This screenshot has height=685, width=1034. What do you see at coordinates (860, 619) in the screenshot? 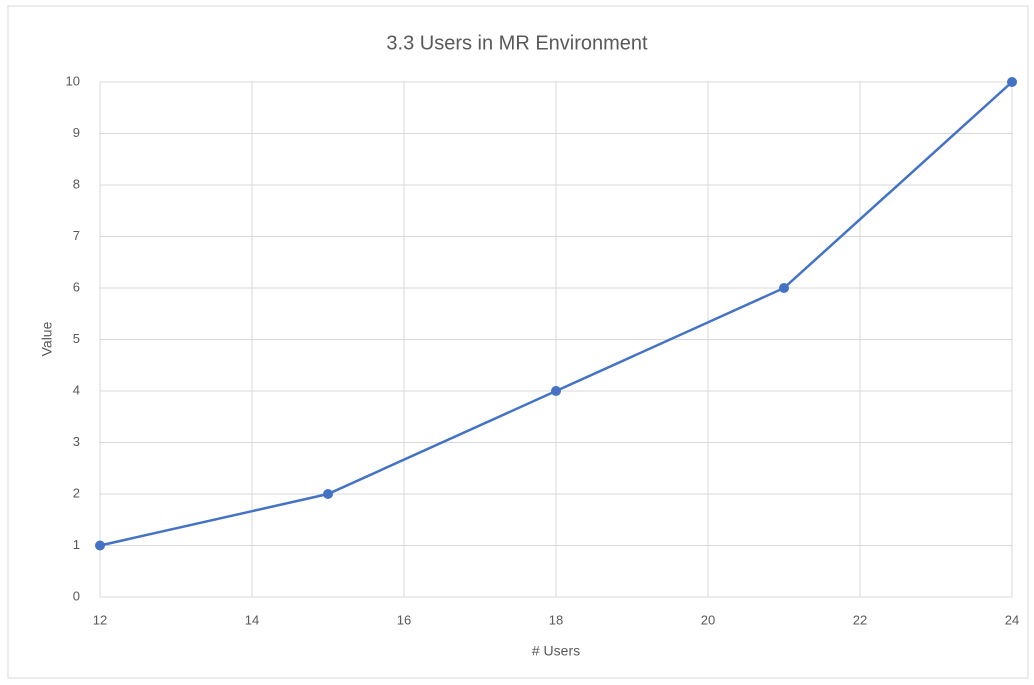
I see `x-tick-label: 22` at bounding box center [860, 619].